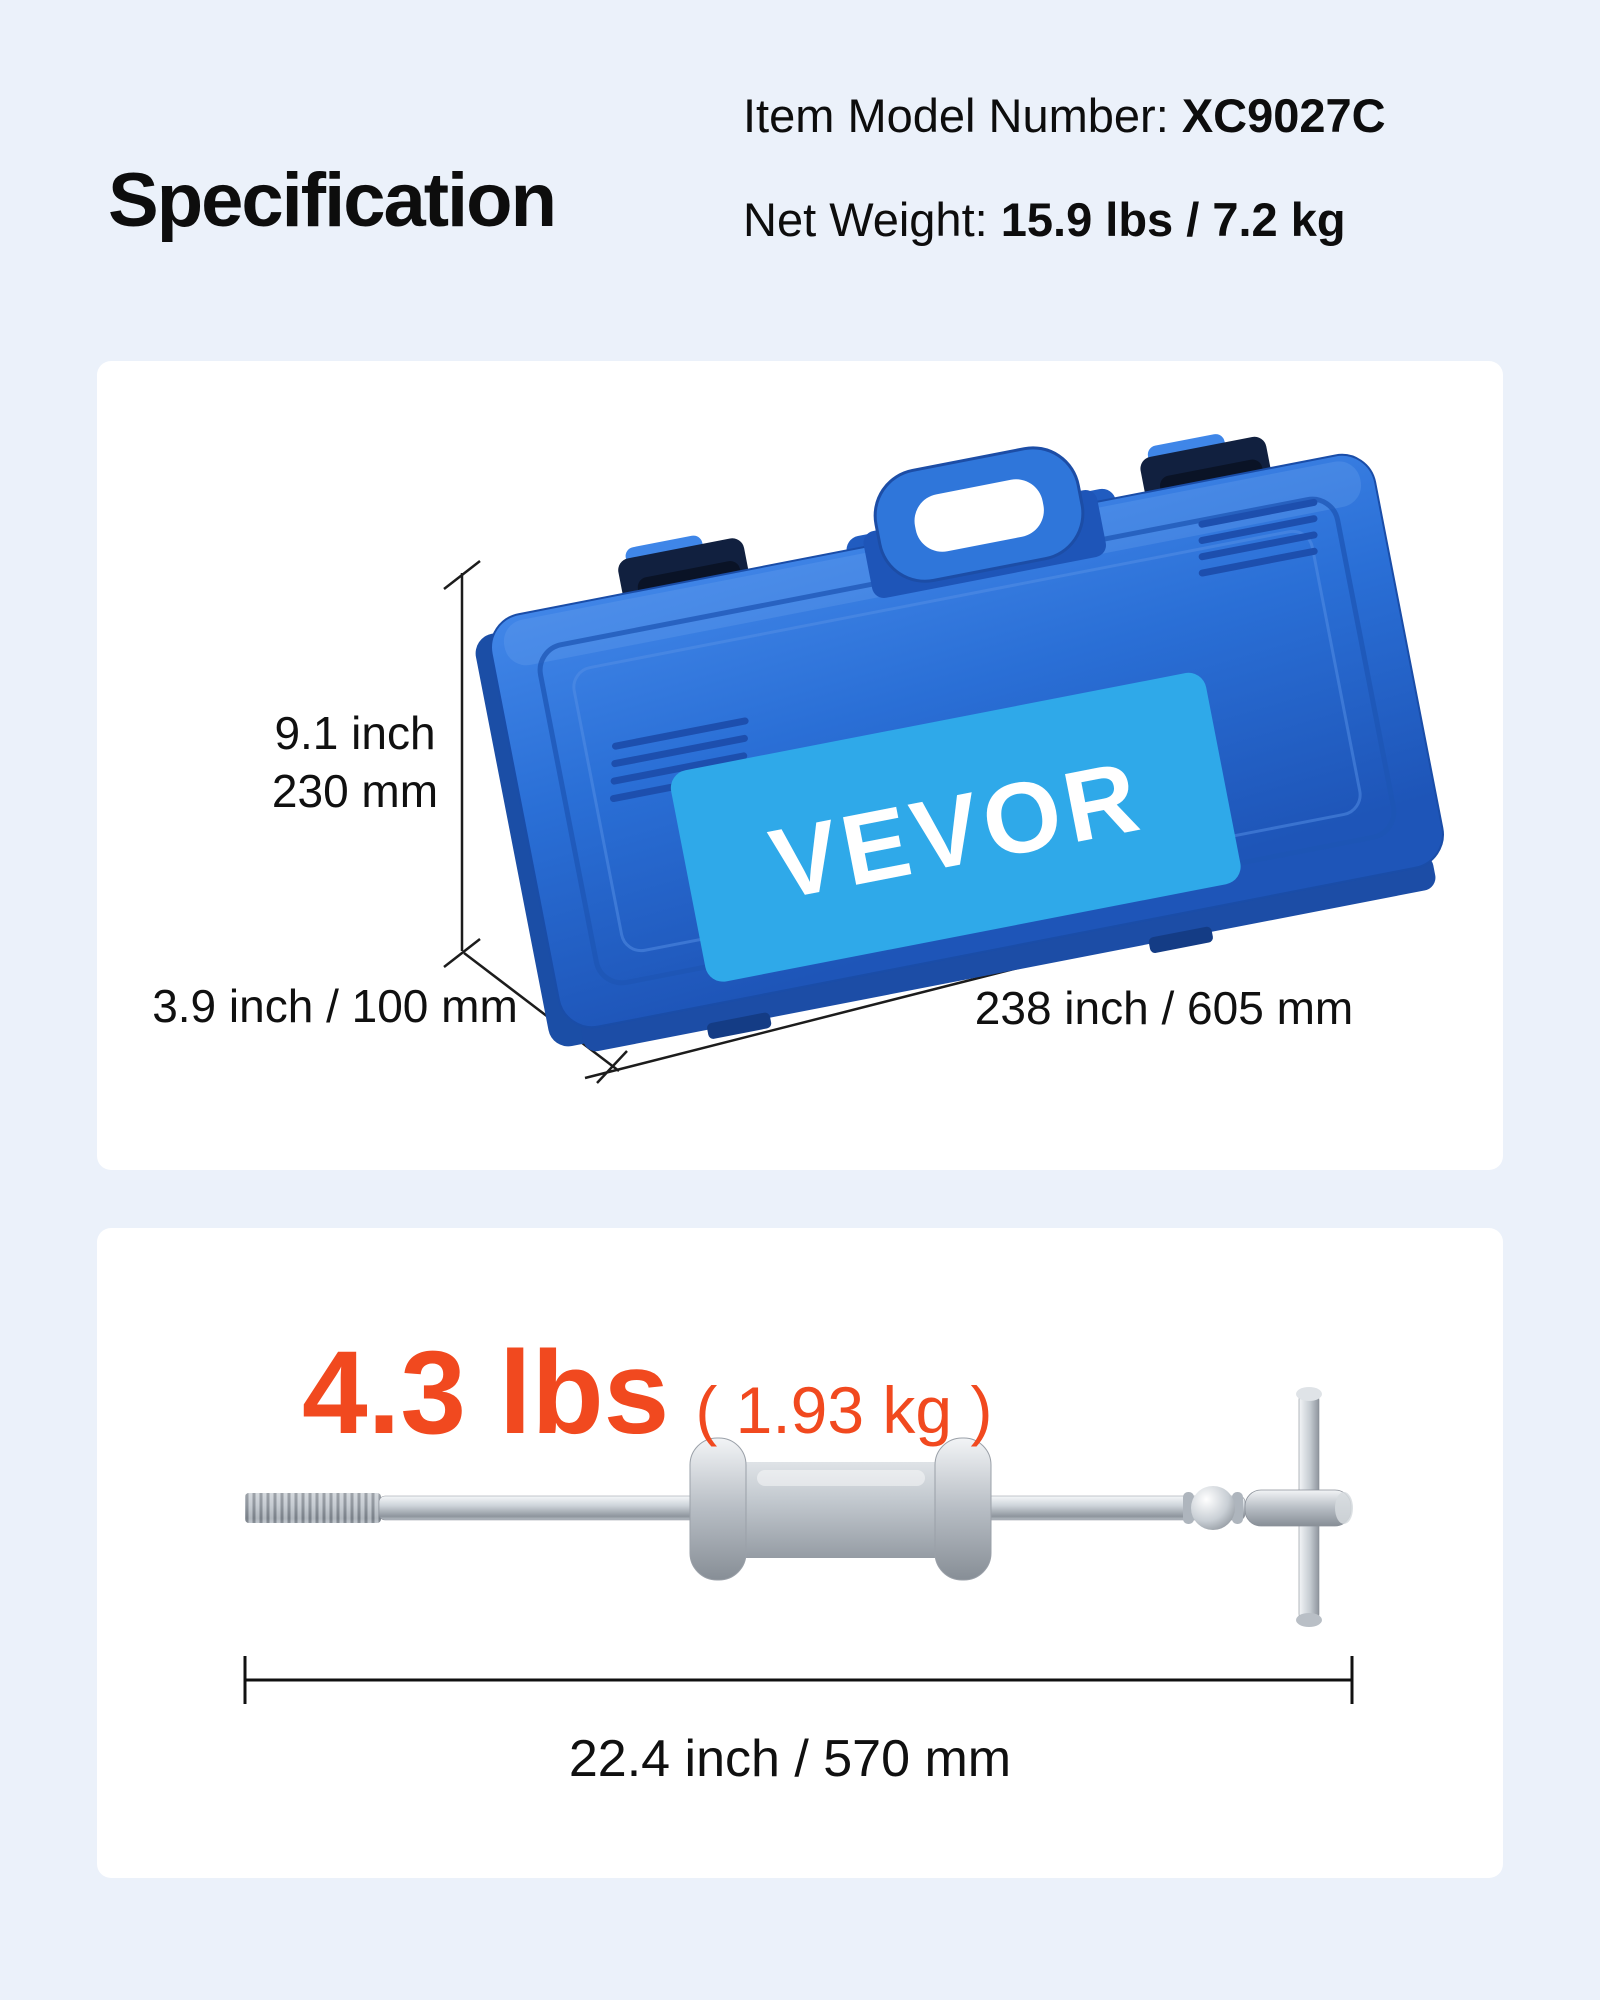  I want to click on height-dim-tick-top, so click(462, 575).